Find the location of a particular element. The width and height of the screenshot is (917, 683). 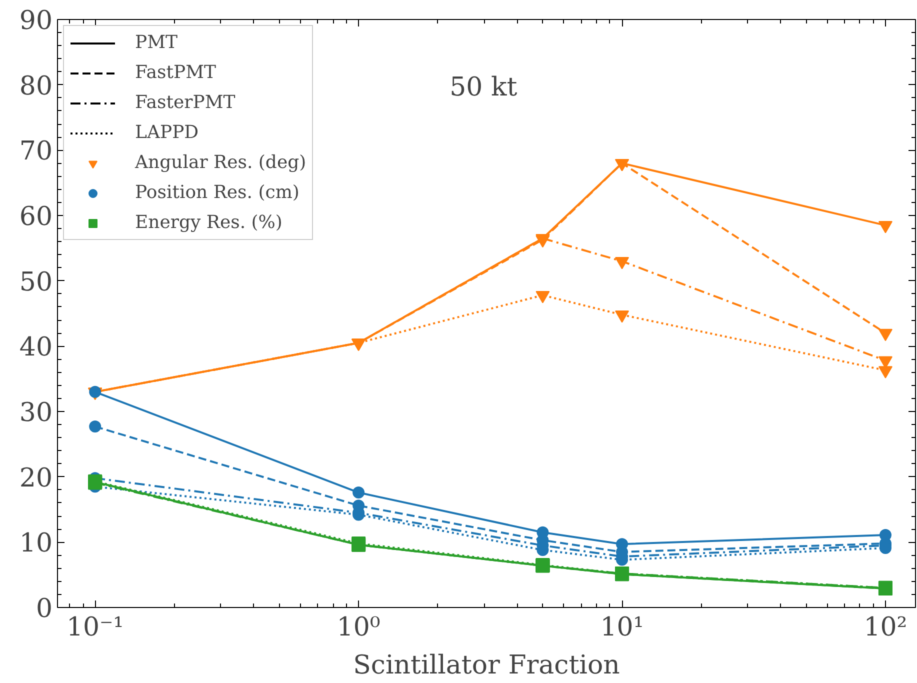

legend-label: FasterPMT is located at coordinates (185, 102).